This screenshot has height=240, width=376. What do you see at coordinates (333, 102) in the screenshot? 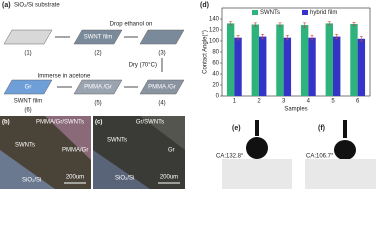
I see `x-tick-label: 5` at bounding box center [333, 102].